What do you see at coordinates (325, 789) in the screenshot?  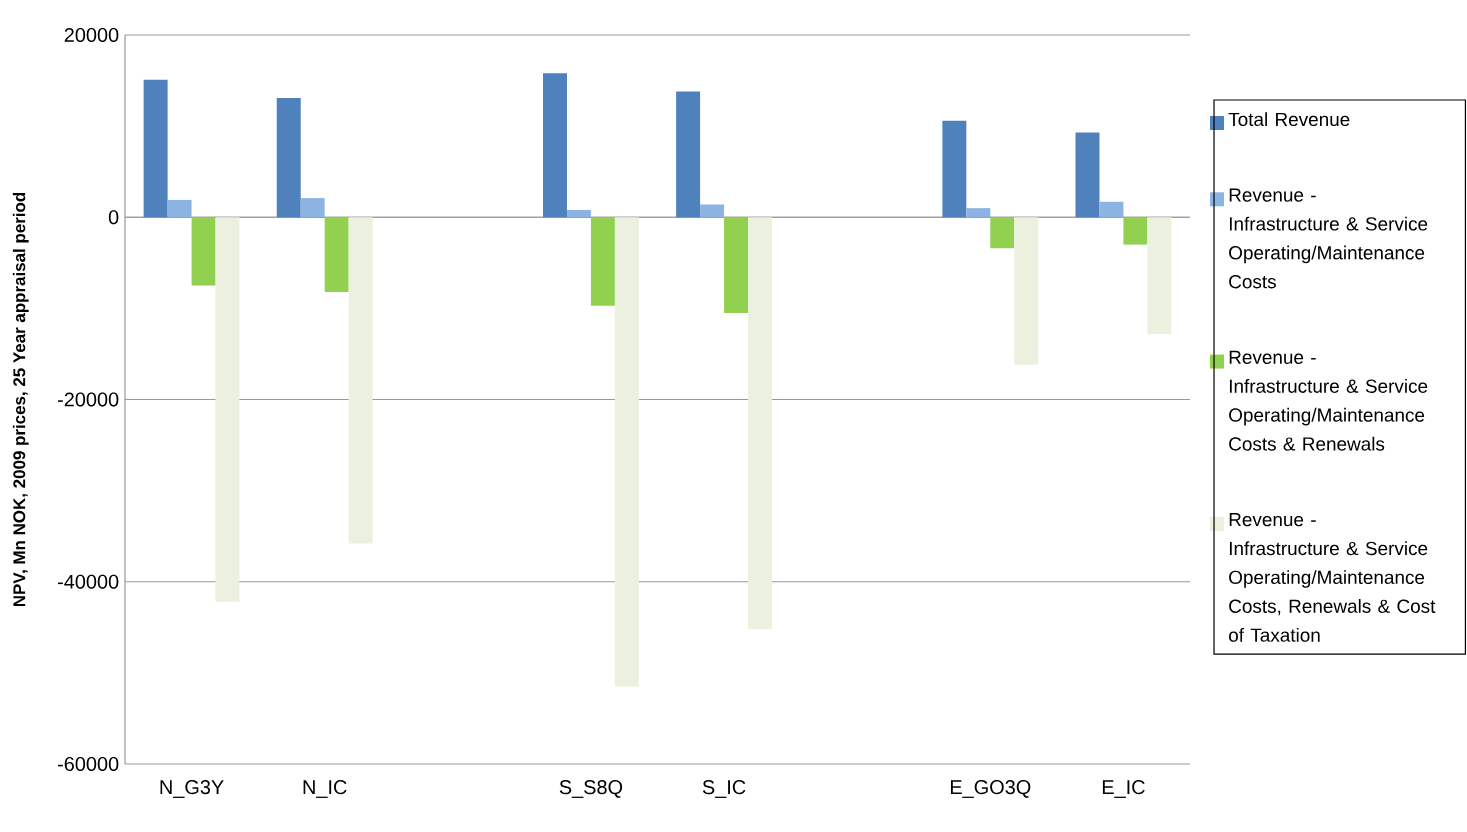 I see `x-tick-label: N_IC` at bounding box center [325, 789].